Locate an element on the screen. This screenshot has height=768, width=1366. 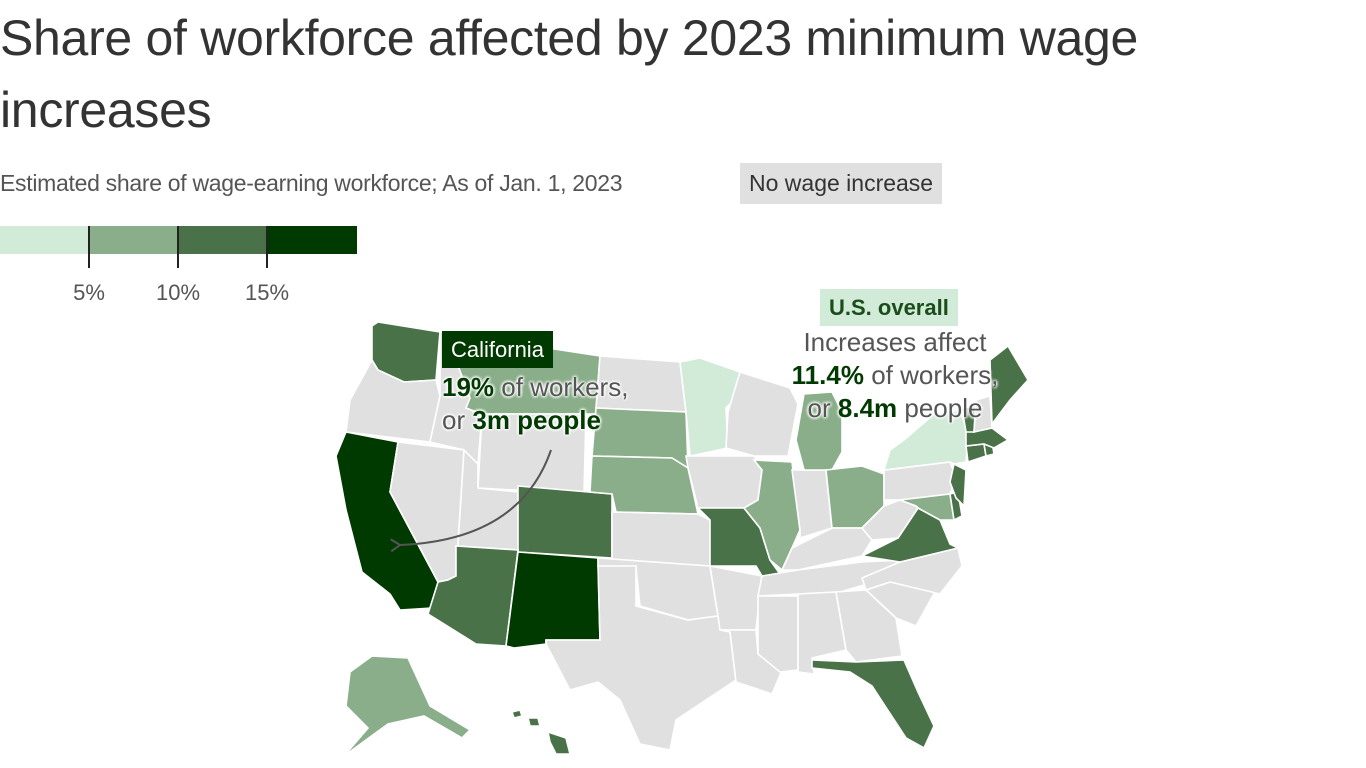
california-text: of workers, is located at coordinates (565, 387).